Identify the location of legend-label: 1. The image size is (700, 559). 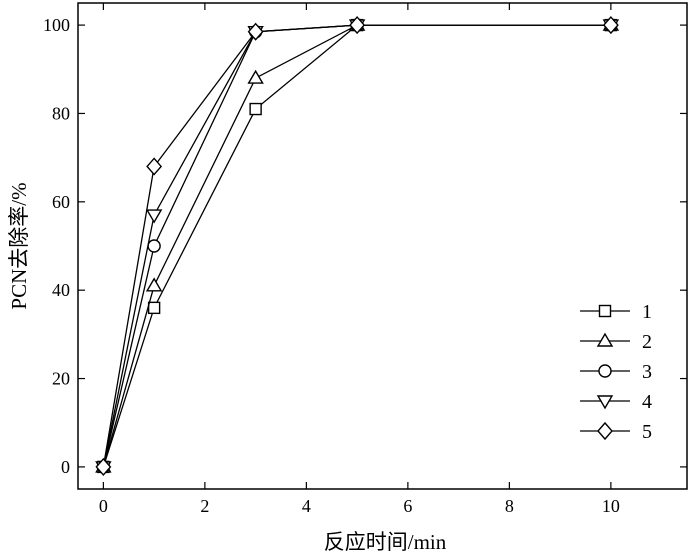
(647, 312).